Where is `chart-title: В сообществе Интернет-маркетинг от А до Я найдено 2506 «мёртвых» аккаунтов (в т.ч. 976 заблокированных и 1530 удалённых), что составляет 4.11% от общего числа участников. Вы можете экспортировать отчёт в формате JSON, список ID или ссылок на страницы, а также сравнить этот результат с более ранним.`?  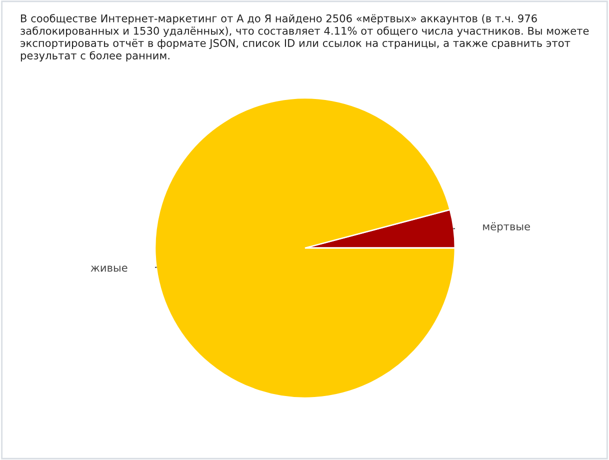 chart-title: В сообществе Интернет-маркетинг от А до Я найдено 2506 «мёртвых» аккаунтов (в т.ч. 976 заблокированных и 1530 удалённых), что составляет 4.11% от общего числа участников. Вы можете экспортировать отчёт в формате JSON, список ID или ссылок на страницы, а также сравнить этот результат с более ранним. is located at coordinates (304, 38).